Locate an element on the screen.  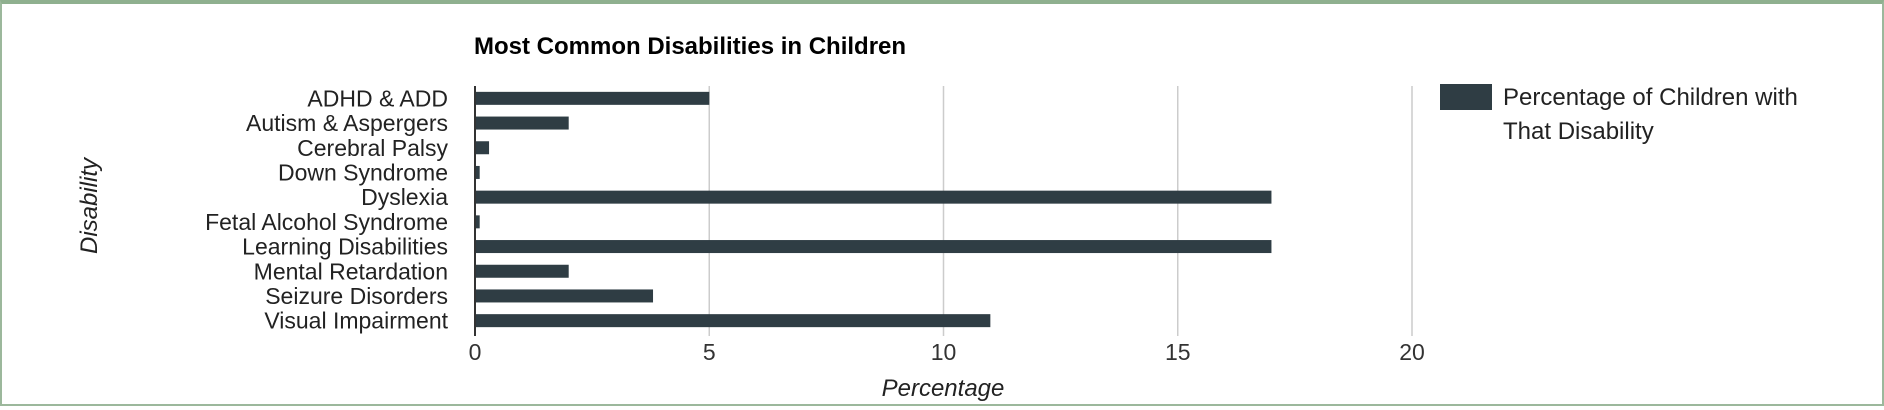
x-tick-label: 0 is located at coordinates (475, 352).